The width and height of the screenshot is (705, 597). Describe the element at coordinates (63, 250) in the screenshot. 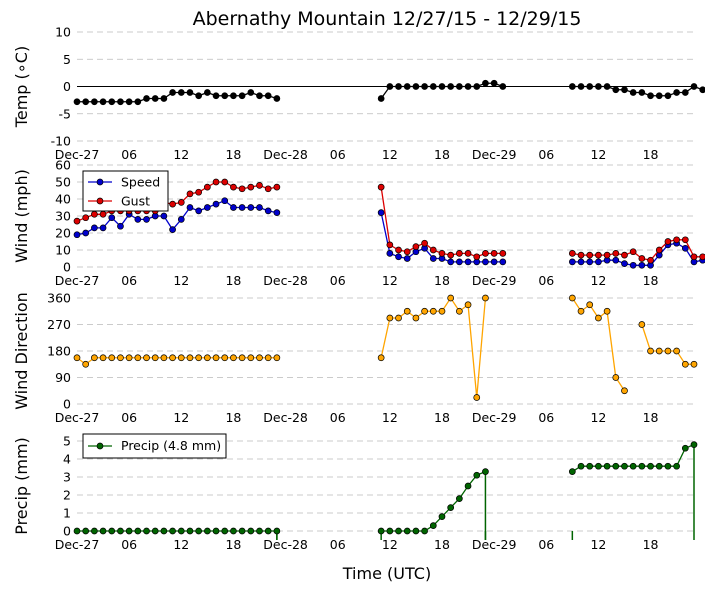

I see `y-tick-label: 10` at that location.